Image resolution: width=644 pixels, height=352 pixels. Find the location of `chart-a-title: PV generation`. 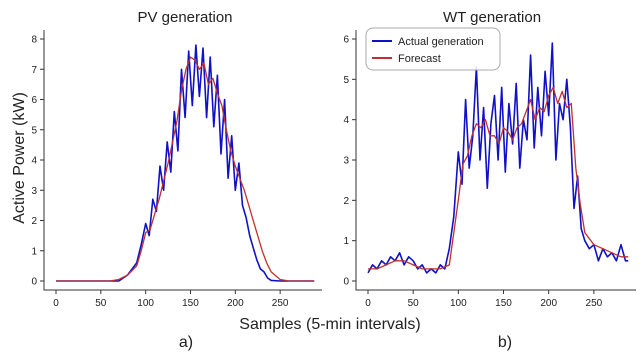

chart-a-title: PV generation is located at coordinates (184, 17).